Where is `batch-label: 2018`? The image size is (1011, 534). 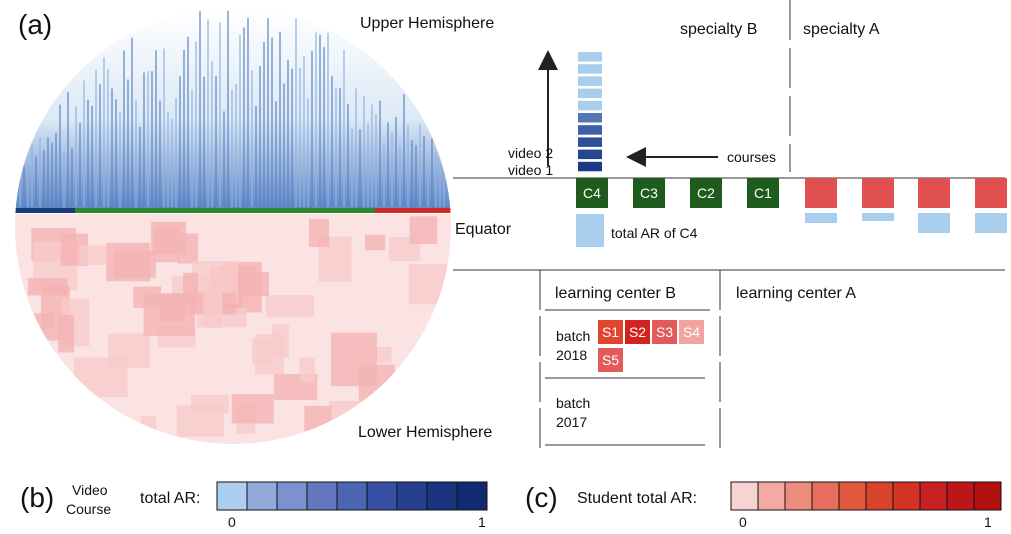 batch-label: 2018 is located at coordinates (571, 355).